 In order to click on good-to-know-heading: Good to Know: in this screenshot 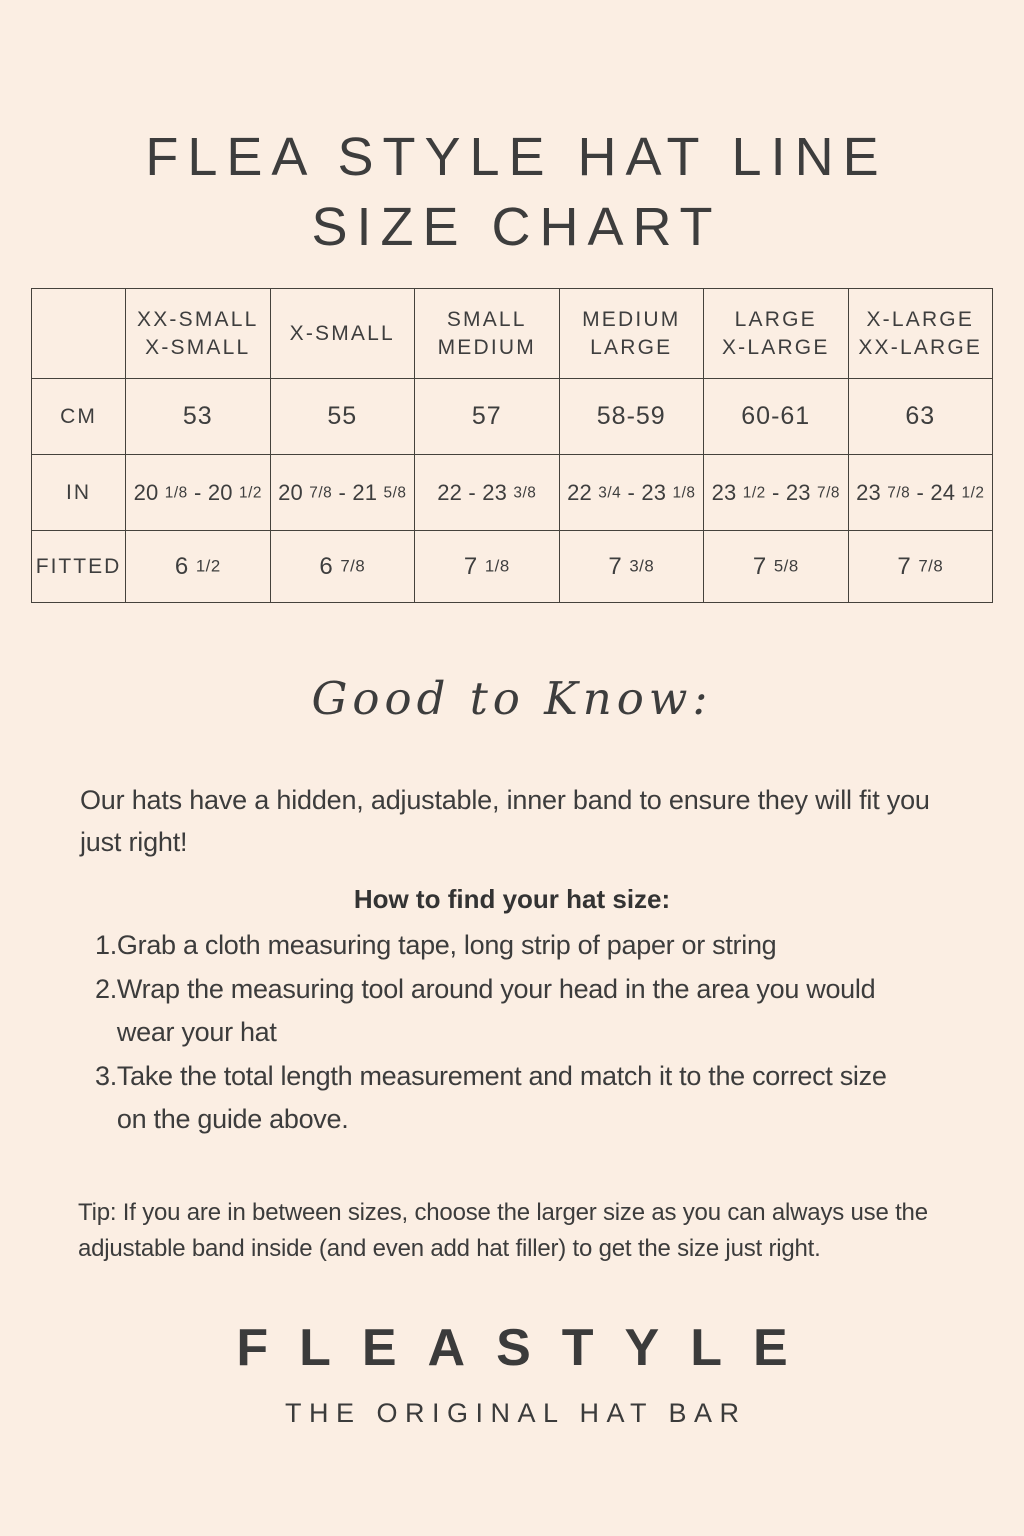, I will do `click(512, 698)`.